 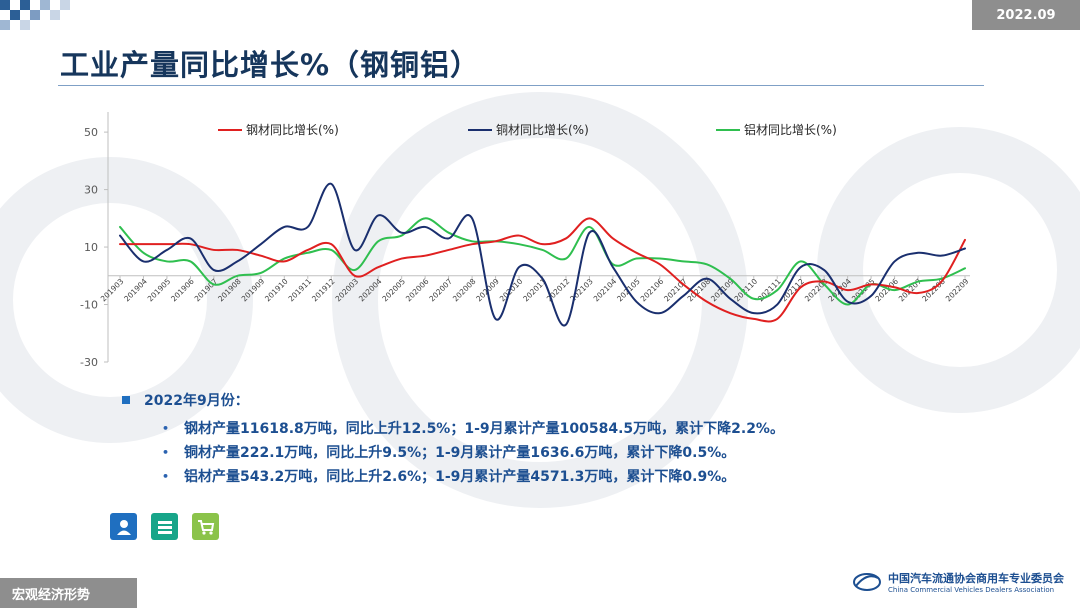 I want to click on x-tick-label: 202104, so click(x=605, y=290).